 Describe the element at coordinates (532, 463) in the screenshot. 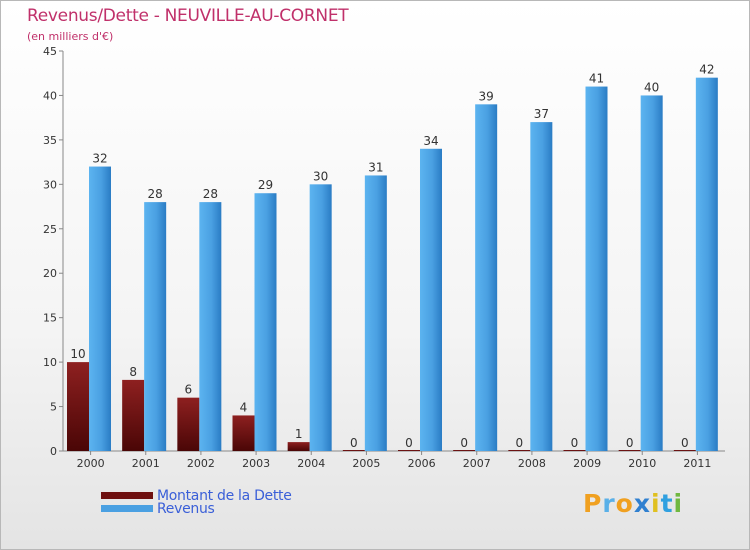

I see `x-tick-label: 2008` at that location.